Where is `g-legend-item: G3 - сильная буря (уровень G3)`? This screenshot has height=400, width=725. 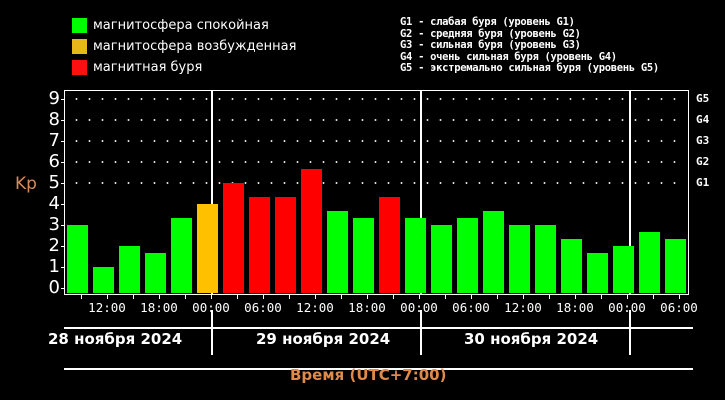
g-legend-item: G3 - сильная буря (уровень G3) is located at coordinates (490, 45).